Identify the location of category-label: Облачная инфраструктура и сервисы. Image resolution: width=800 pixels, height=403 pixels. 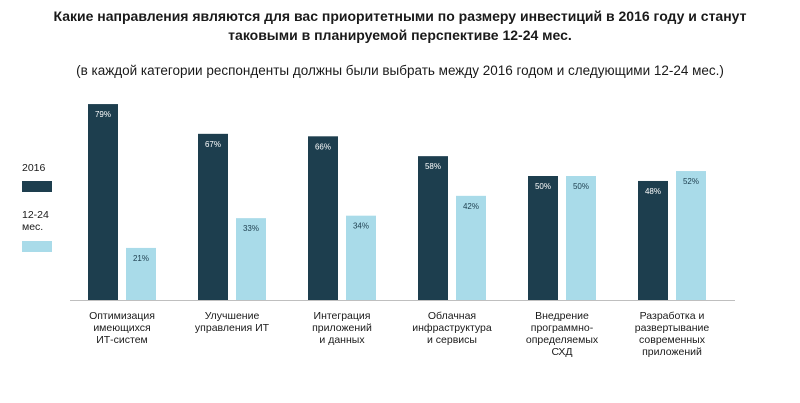
(452, 328).